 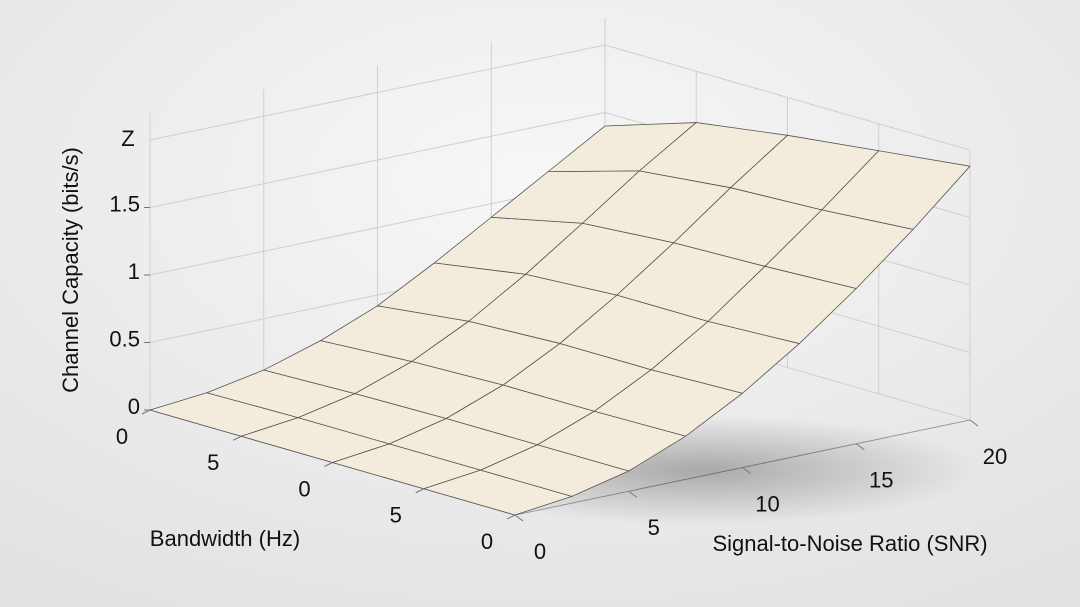 What do you see at coordinates (849, 543) in the screenshot?
I see `x-axis-title: Signal-to-Noise Ratio (SNR)` at bounding box center [849, 543].